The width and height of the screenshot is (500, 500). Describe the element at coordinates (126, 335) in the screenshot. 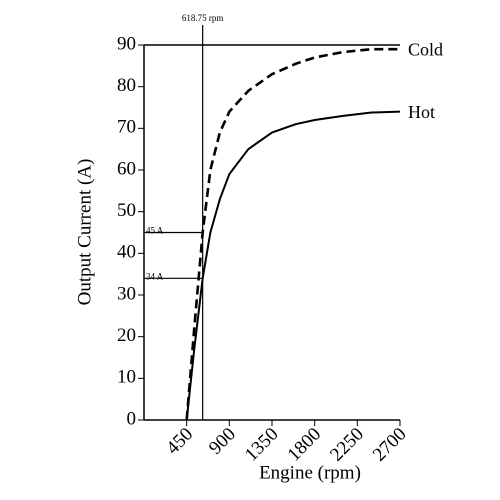

I see `y-tick-label: 20` at that location.